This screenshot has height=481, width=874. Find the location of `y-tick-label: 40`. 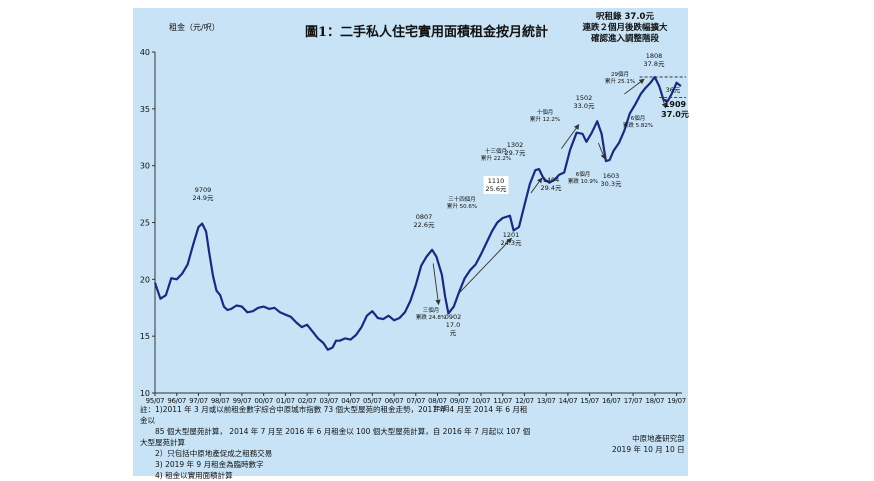

y-tick-label: 40 is located at coordinates (145, 52).